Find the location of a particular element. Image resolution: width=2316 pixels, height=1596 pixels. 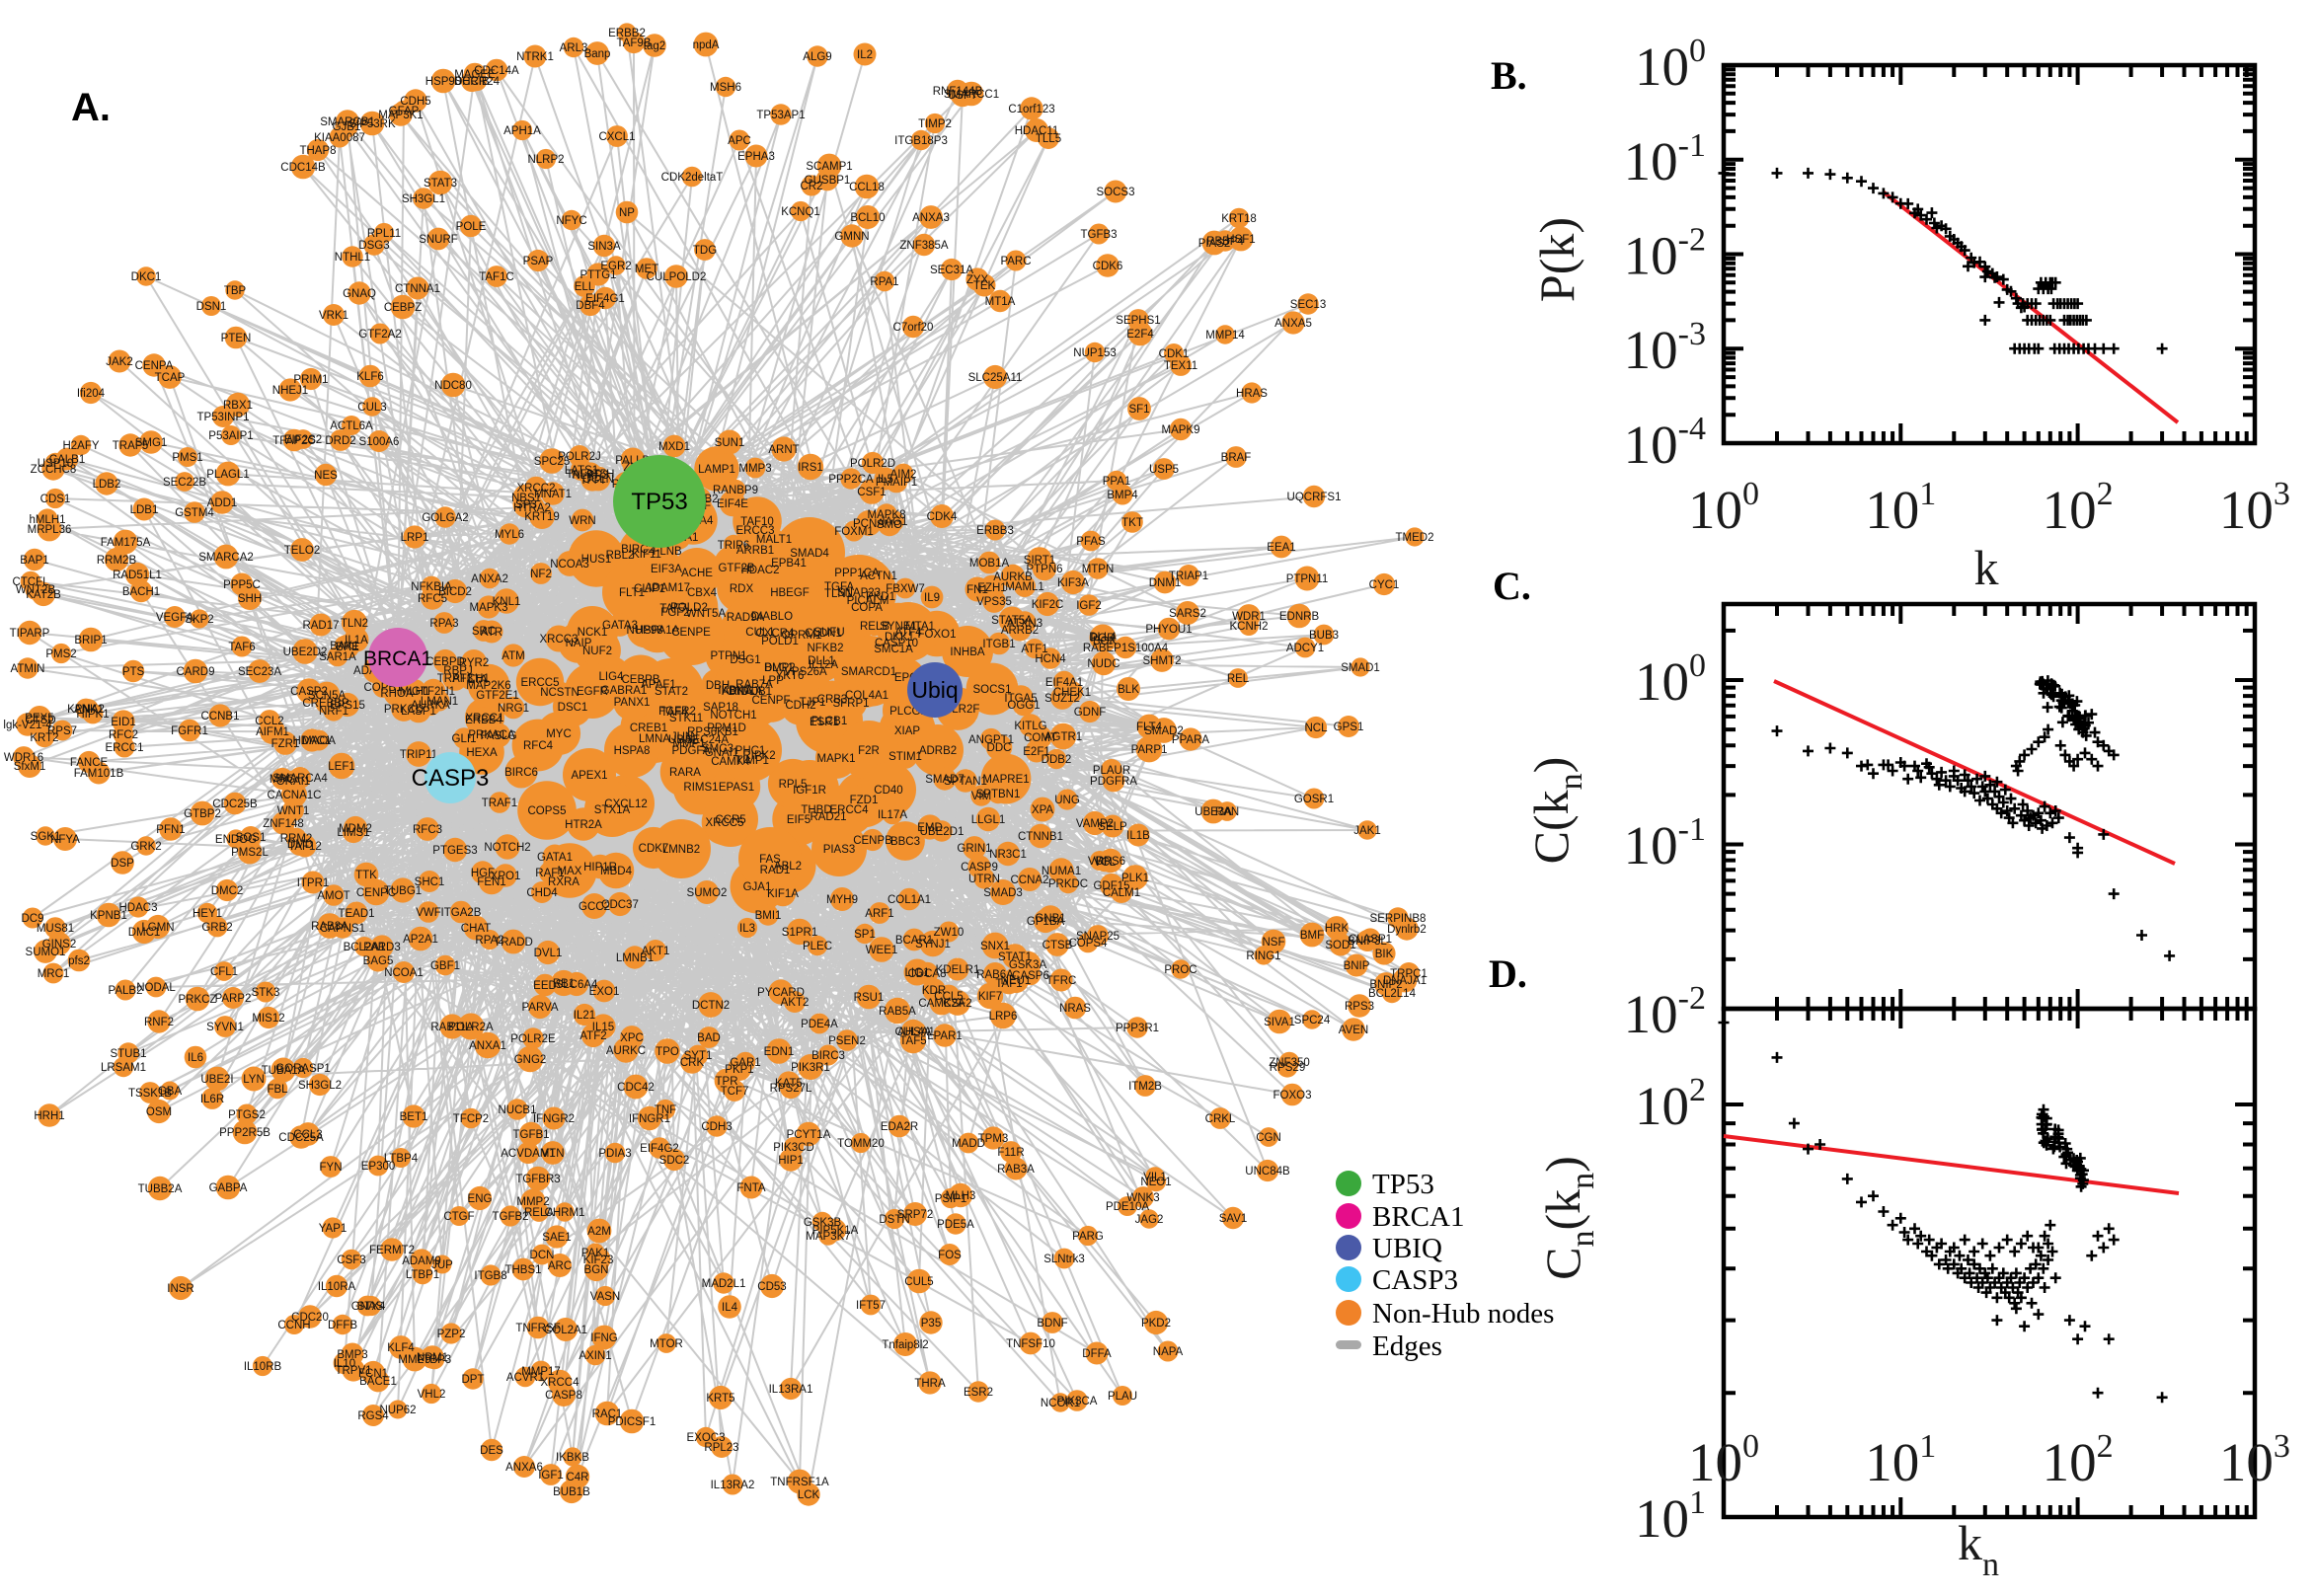

svg-text: IFNG is located at coordinates (604, 1338).